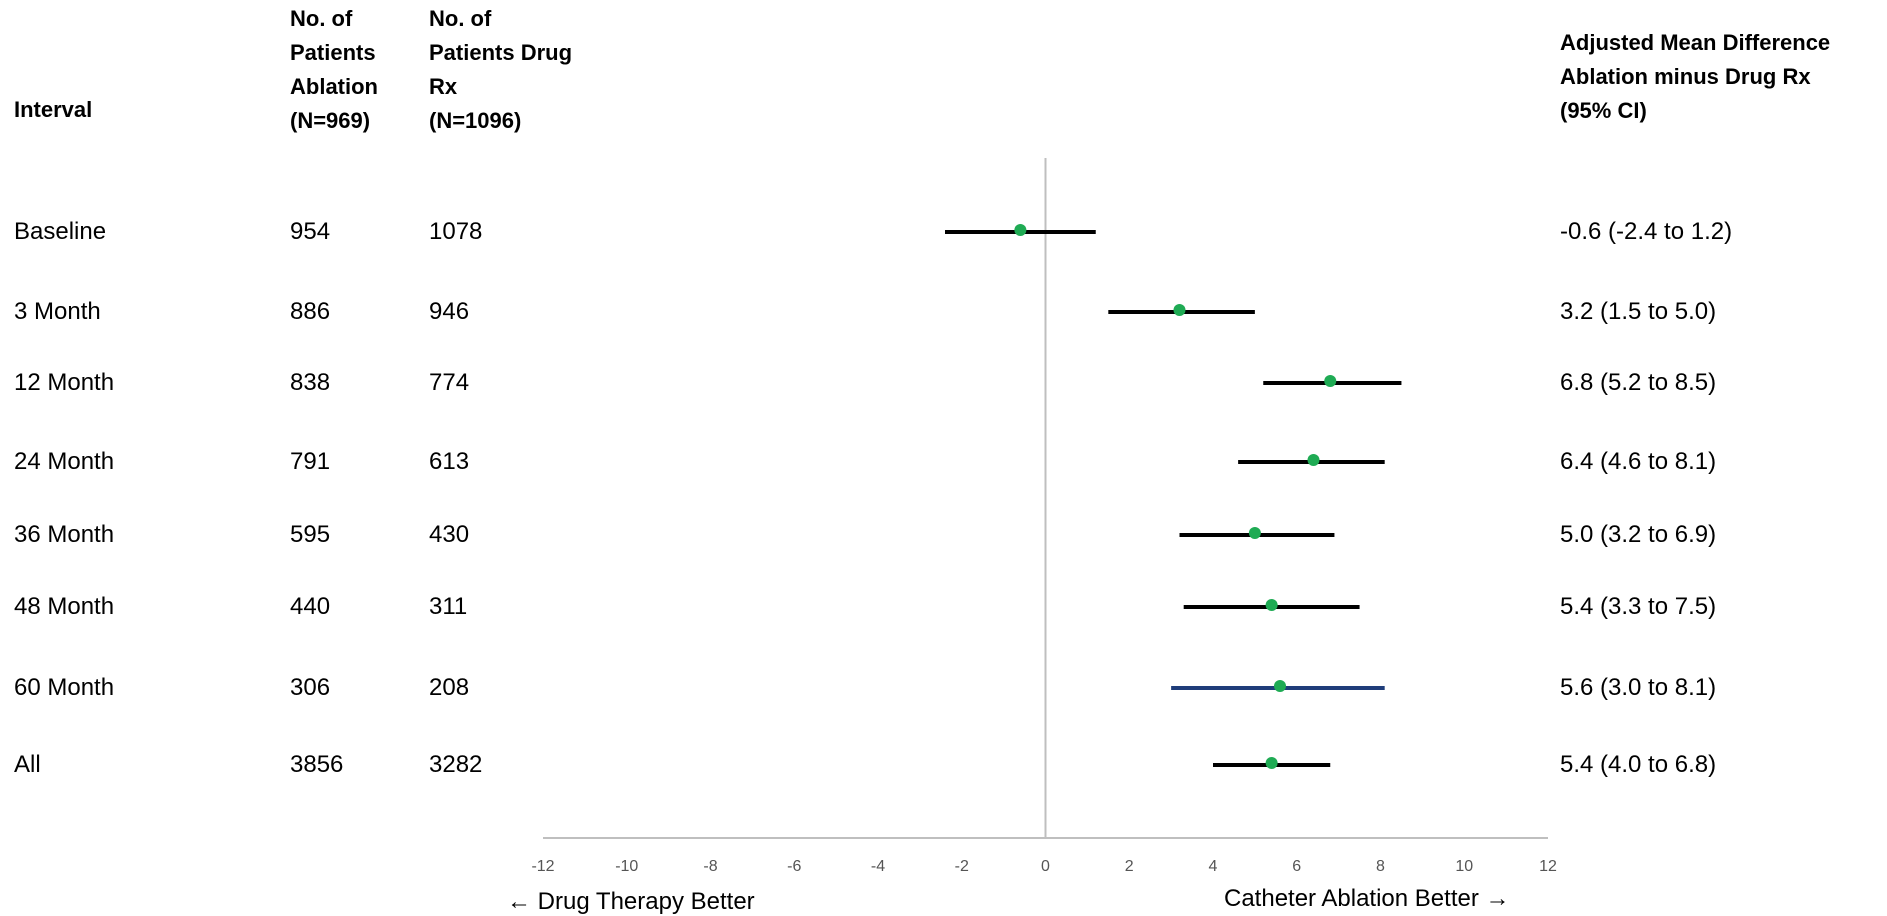 The image size is (1887, 916). What do you see at coordinates (334, 86) in the screenshot?
I see `header-ablation-line: Ablation` at bounding box center [334, 86].